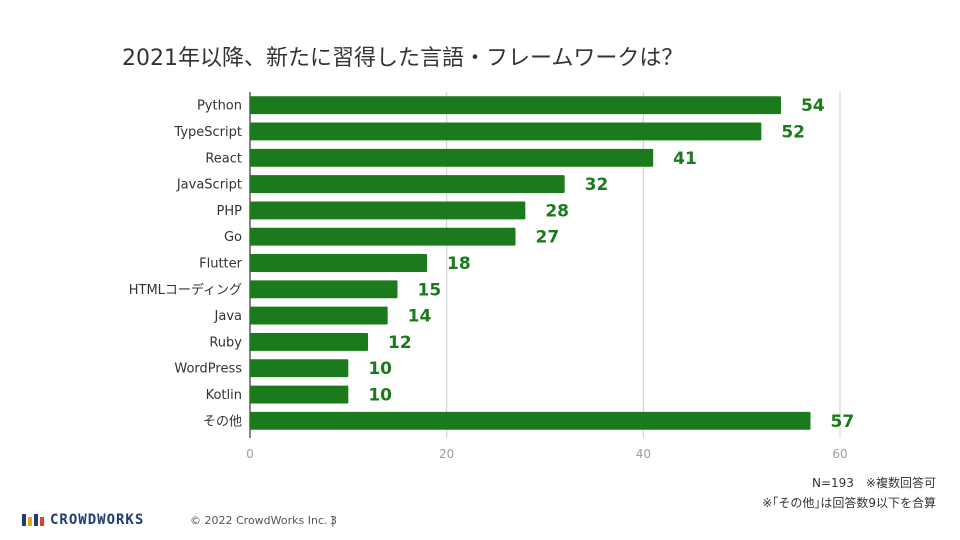  I want to click on value-label: 41, so click(685, 159).